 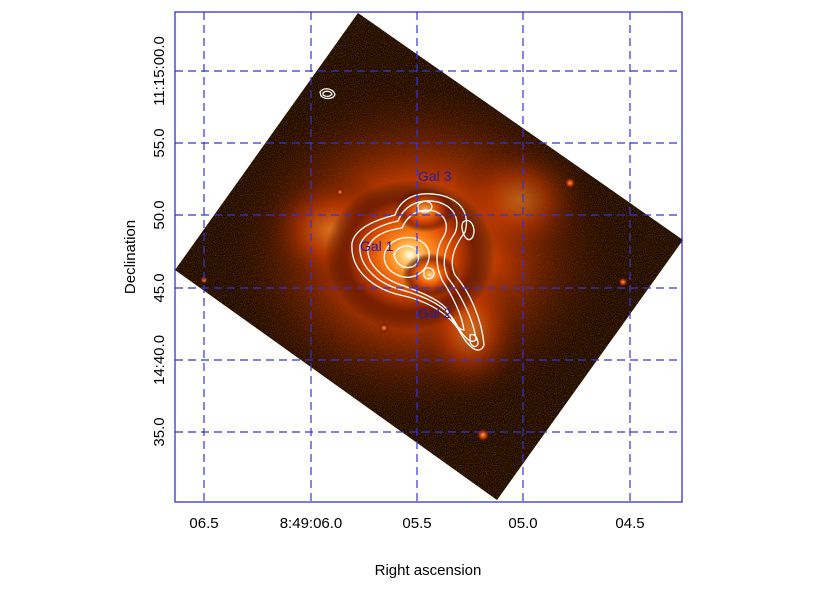 I want to click on y-tick-label: 14:40.0, so click(x=159, y=360).